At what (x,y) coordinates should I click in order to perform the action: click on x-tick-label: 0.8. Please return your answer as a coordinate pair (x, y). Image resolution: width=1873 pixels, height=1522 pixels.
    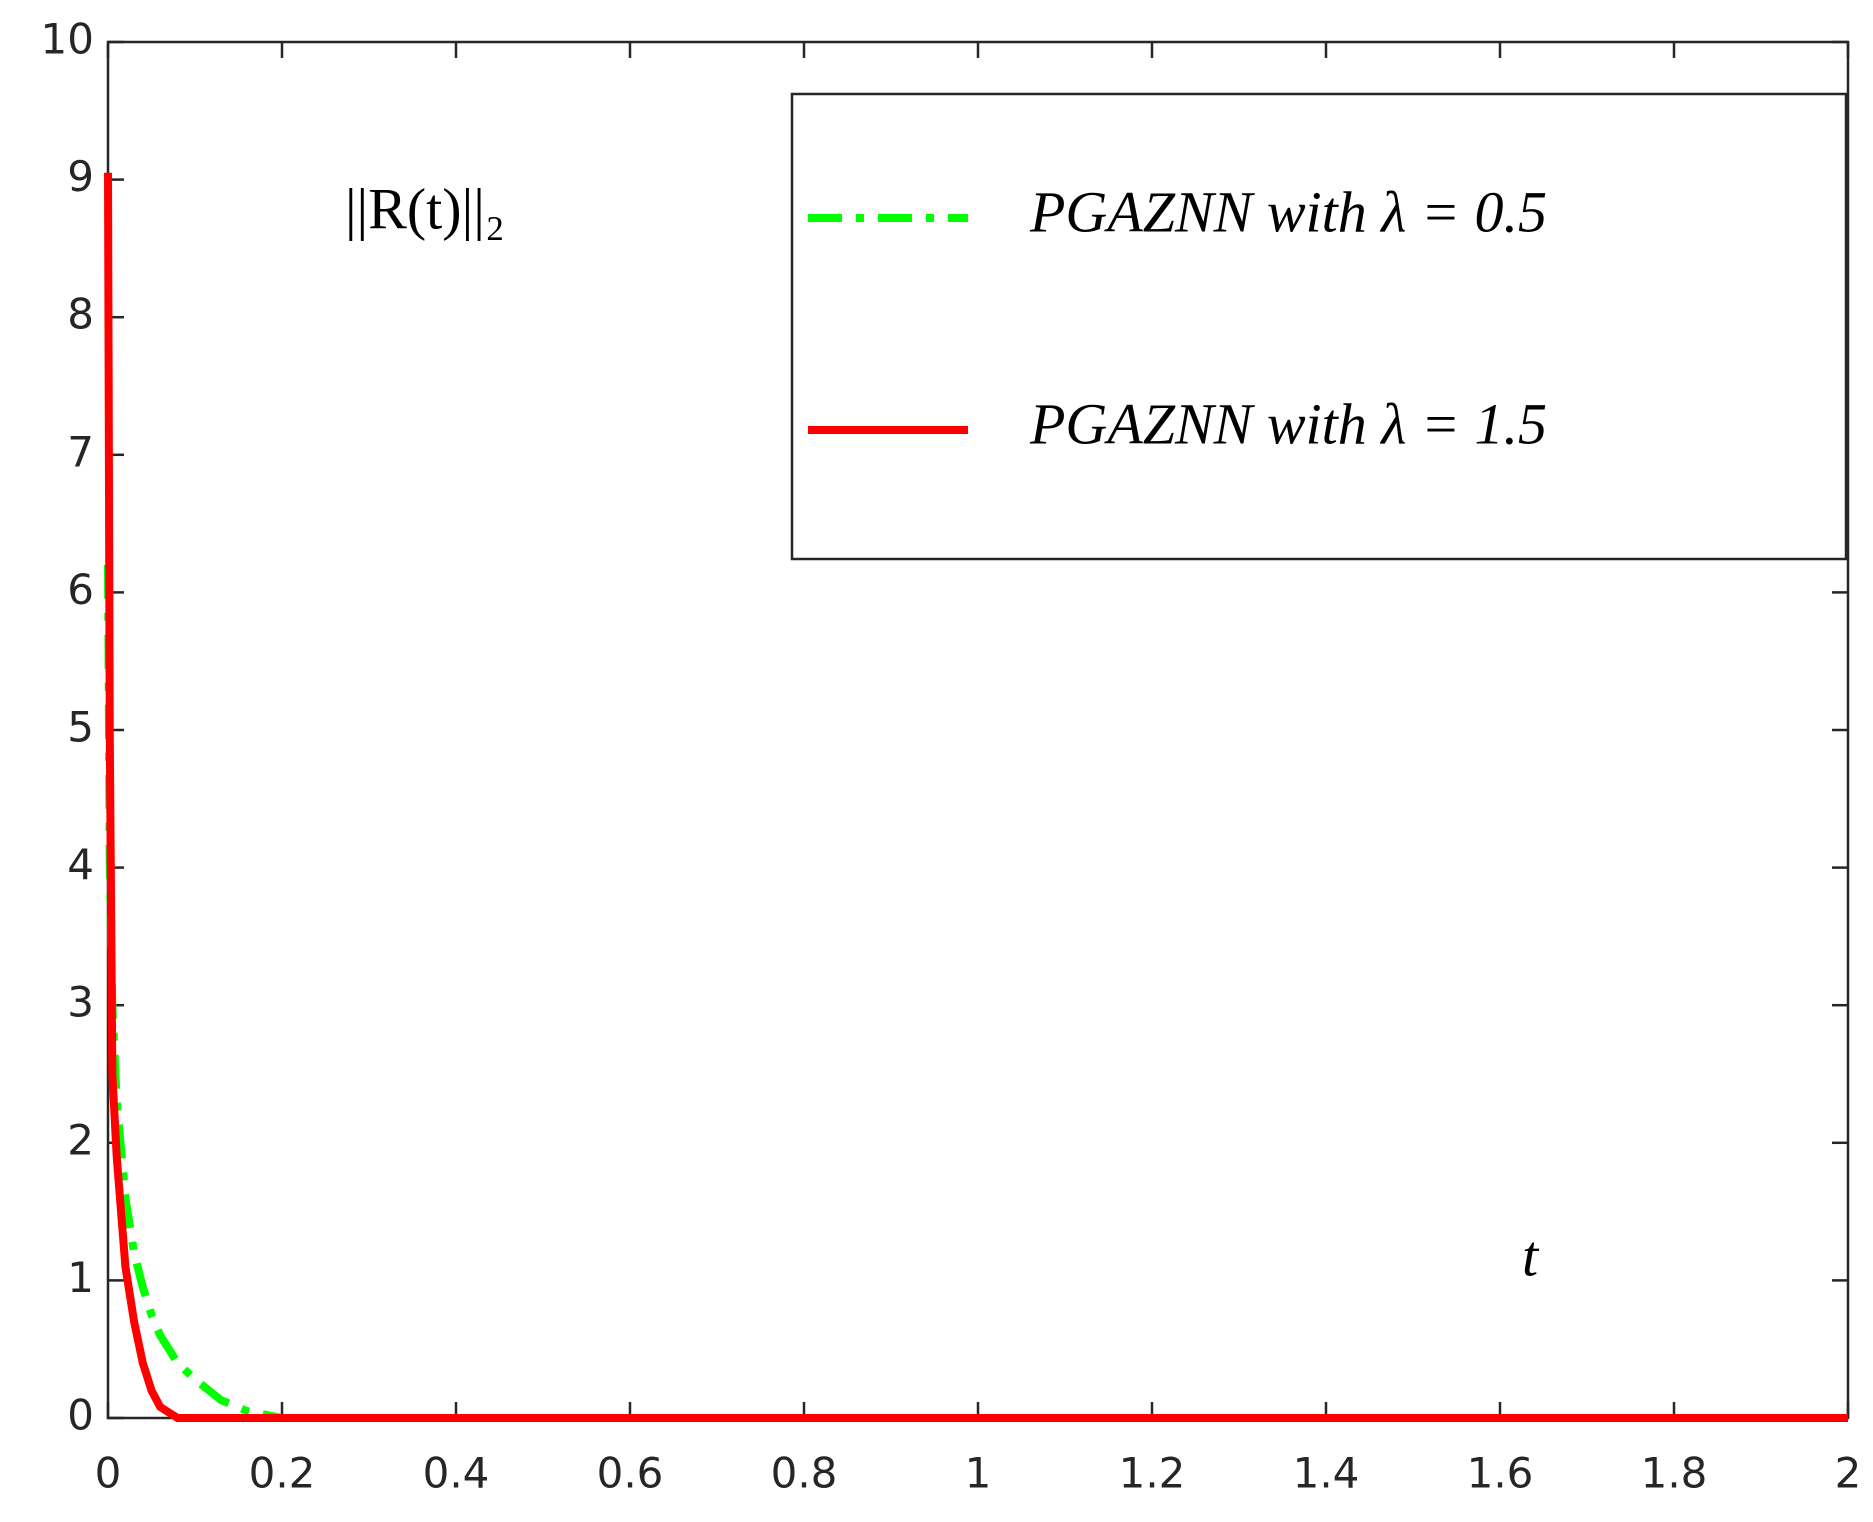
    Looking at the image, I should click on (804, 1473).